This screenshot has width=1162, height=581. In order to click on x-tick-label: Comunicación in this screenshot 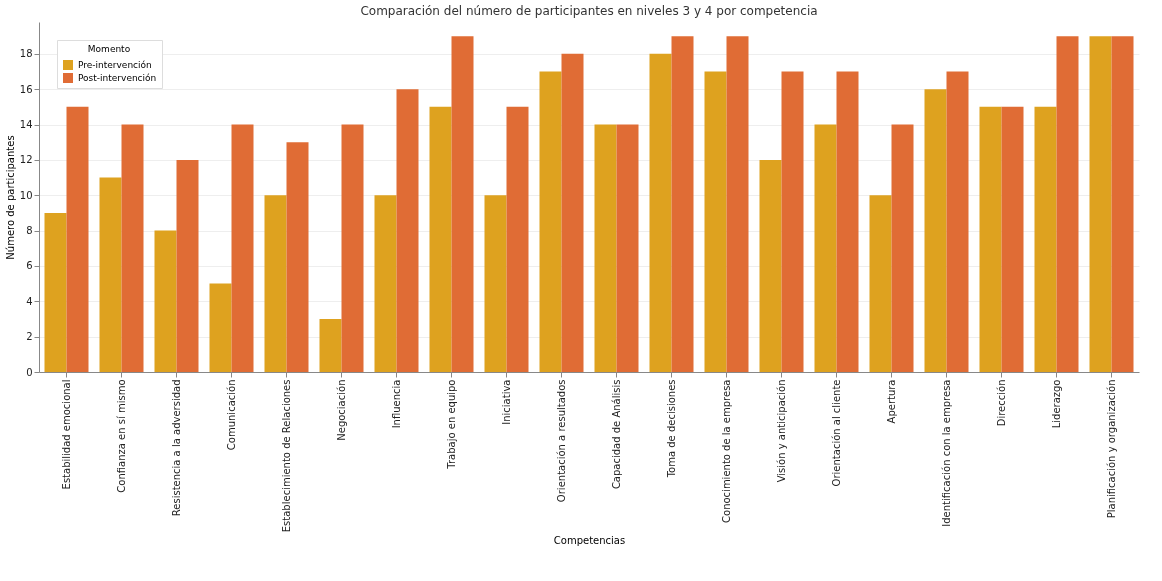, I will do `click(231, 415)`.